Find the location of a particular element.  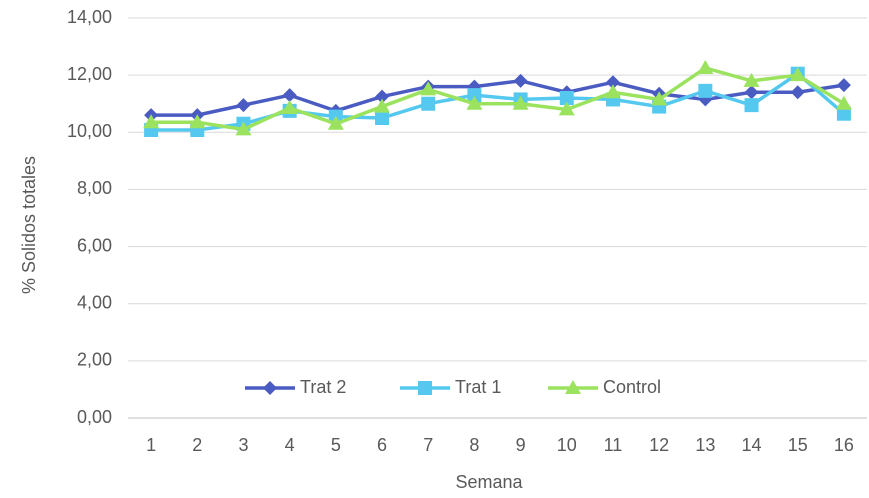

legend-label: Trat 1 is located at coordinates (478, 387).